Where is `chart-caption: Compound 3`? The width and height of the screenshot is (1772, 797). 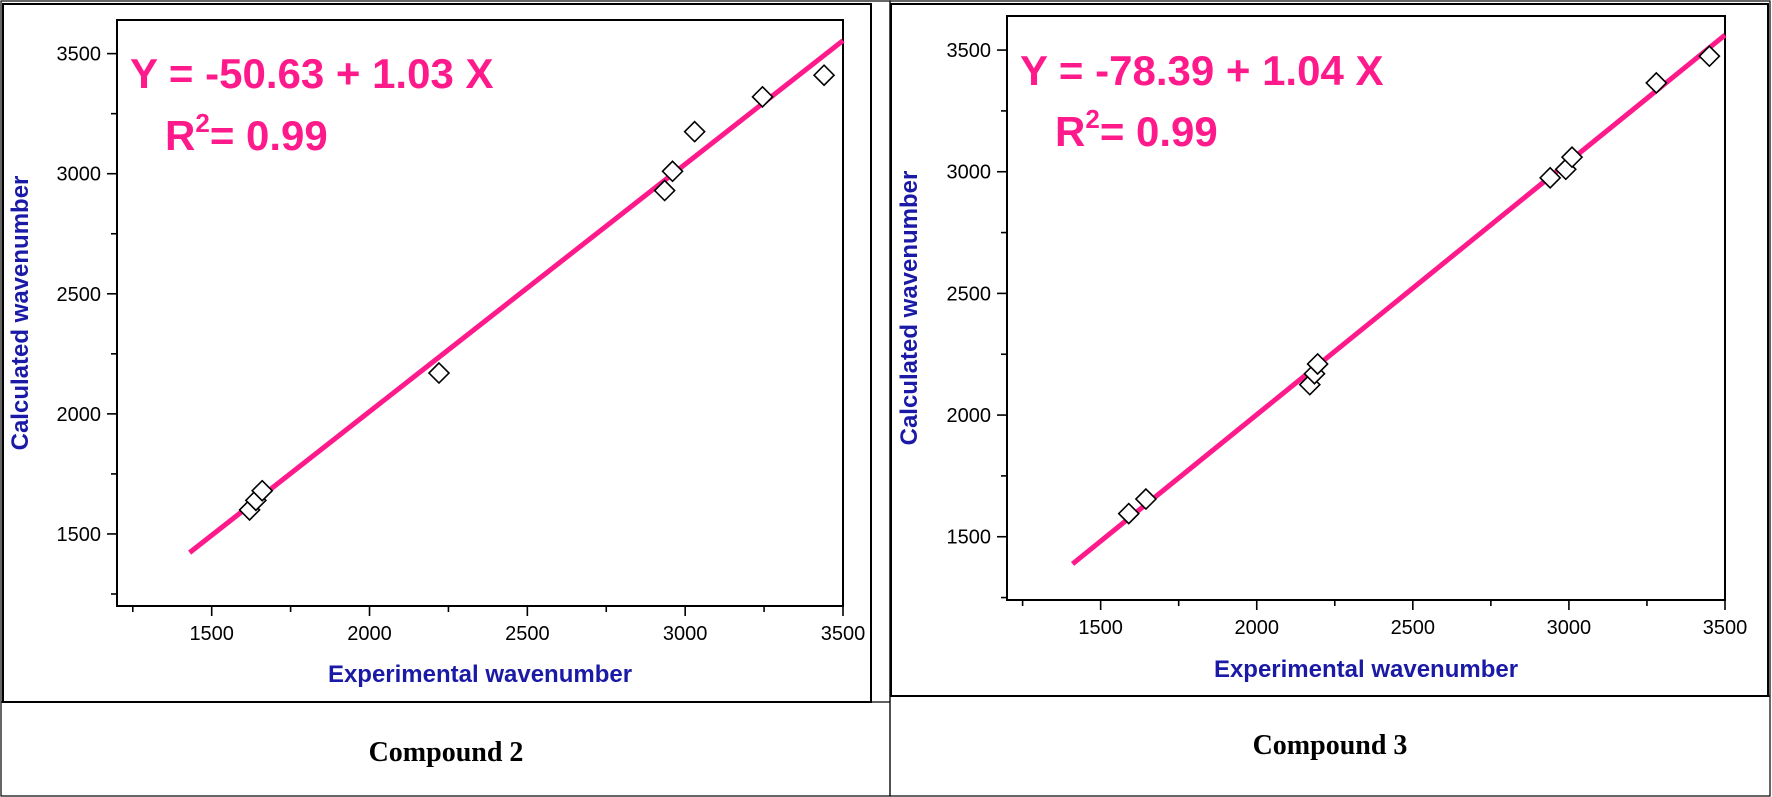 chart-caption: Compound 3 is located at coordinates (1330, 745).